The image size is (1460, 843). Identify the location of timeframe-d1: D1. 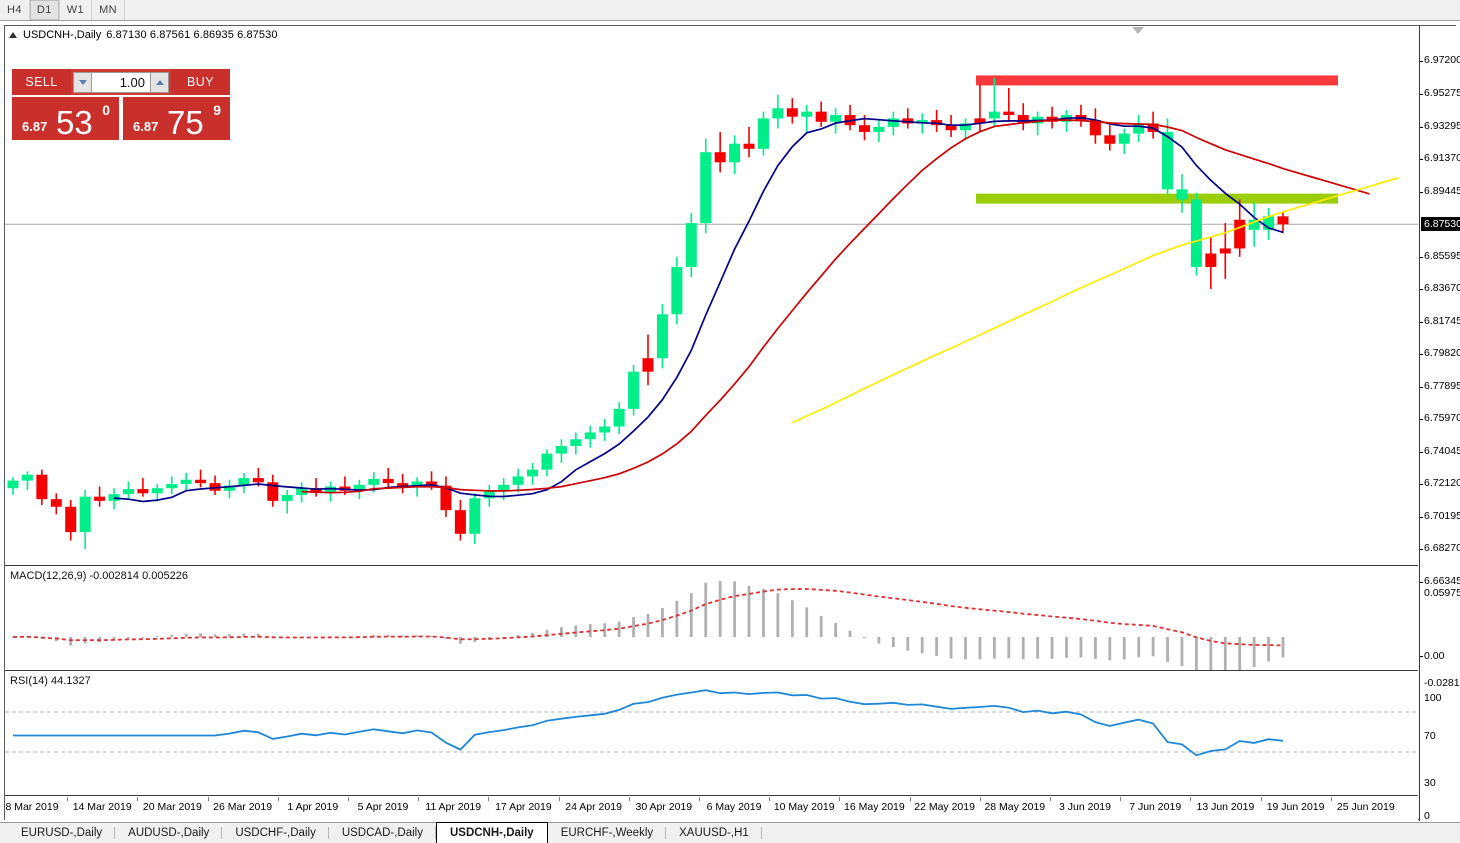
(44, 10).